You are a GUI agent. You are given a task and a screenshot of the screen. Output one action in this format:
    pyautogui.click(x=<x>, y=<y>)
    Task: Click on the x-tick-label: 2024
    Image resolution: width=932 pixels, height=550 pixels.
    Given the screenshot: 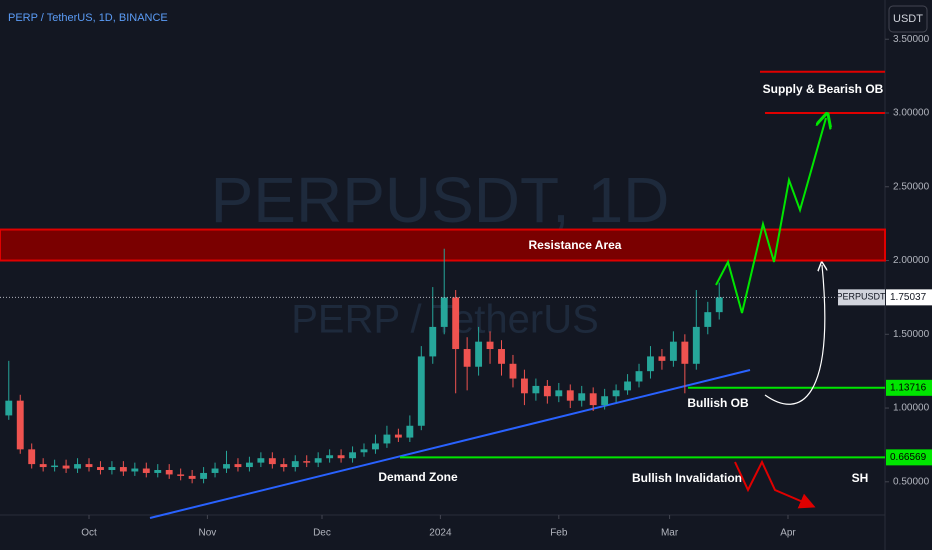 What is the action you would take?
    pyautogui.click(x=440, y=533)
    